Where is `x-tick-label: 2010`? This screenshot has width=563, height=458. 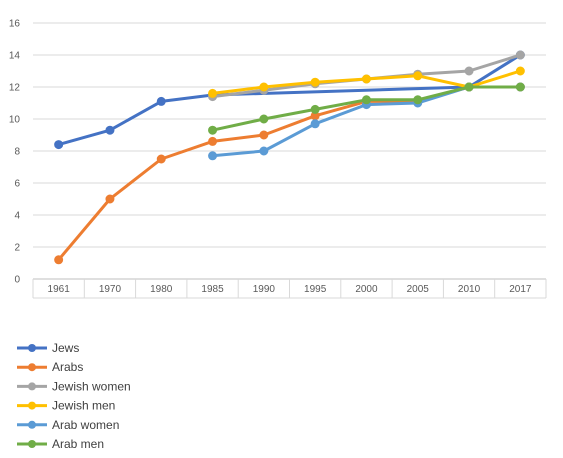 x-tick-label: 2010 is located at coordinates (469, 289).